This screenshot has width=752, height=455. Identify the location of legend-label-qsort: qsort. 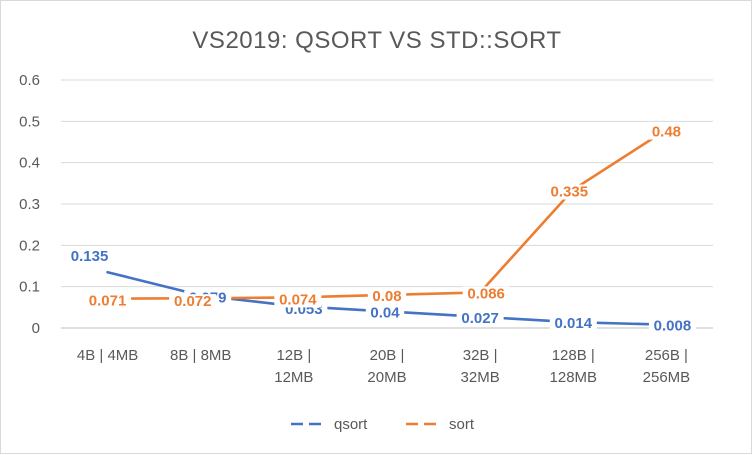
(351, 424).